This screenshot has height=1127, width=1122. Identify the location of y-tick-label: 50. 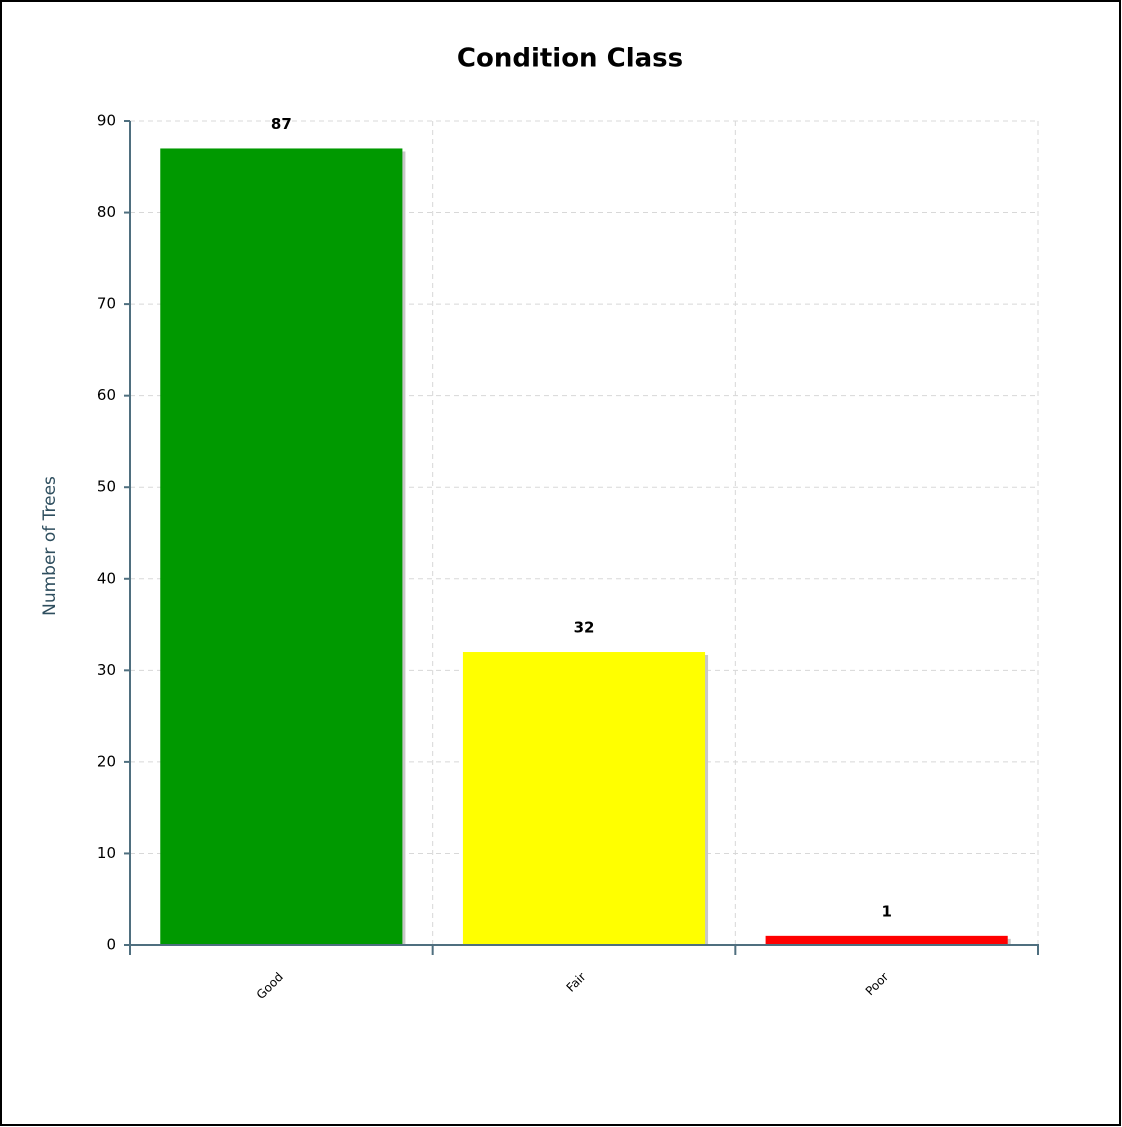
(106, 487).